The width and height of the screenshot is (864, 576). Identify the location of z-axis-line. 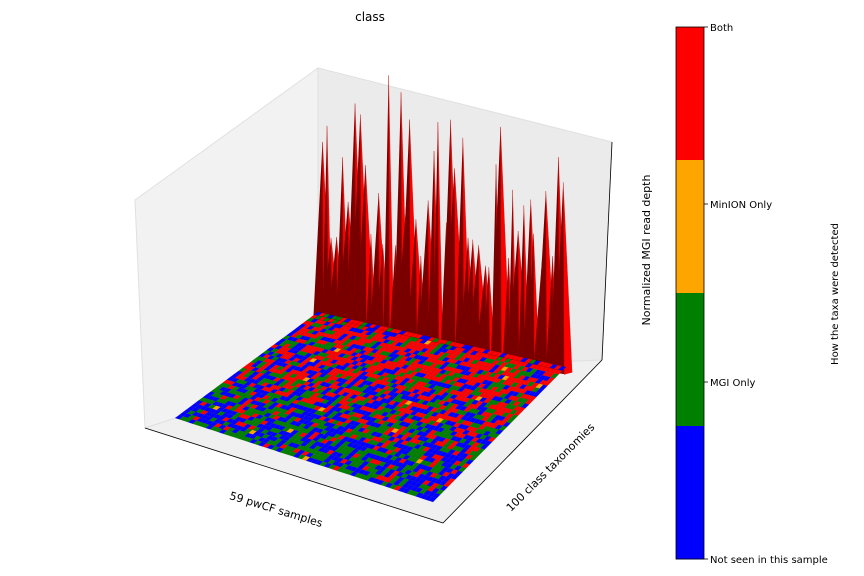
(607, 251).